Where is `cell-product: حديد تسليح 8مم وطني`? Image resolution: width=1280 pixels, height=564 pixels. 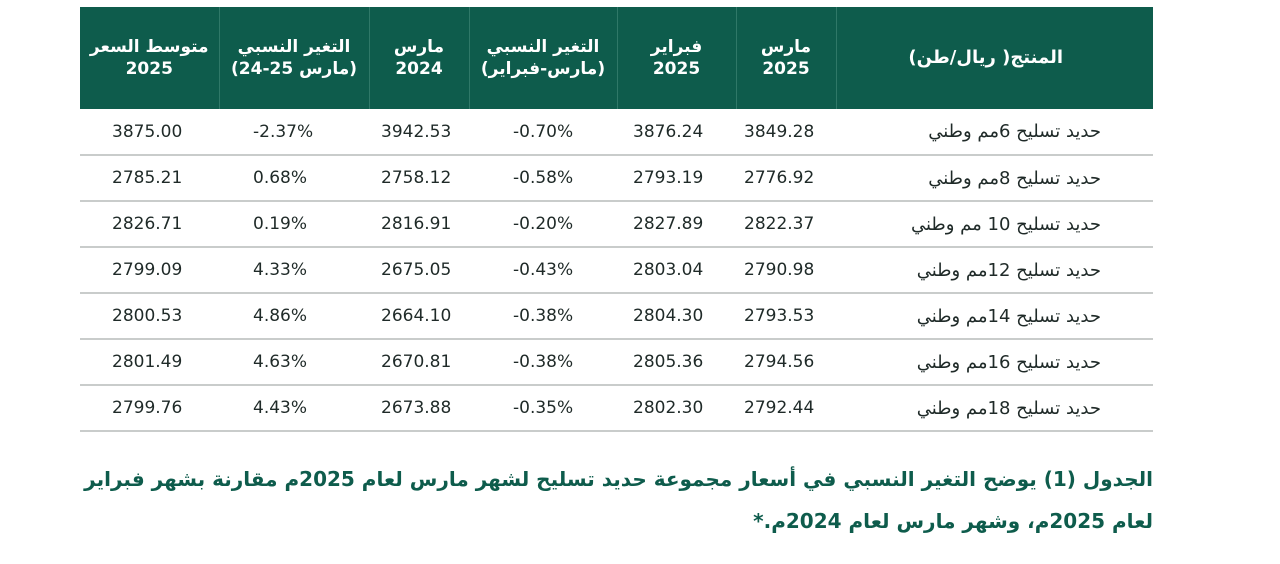
cell-product: حديد تسليح 8مم وطني is located at coordinates (1014, 178).